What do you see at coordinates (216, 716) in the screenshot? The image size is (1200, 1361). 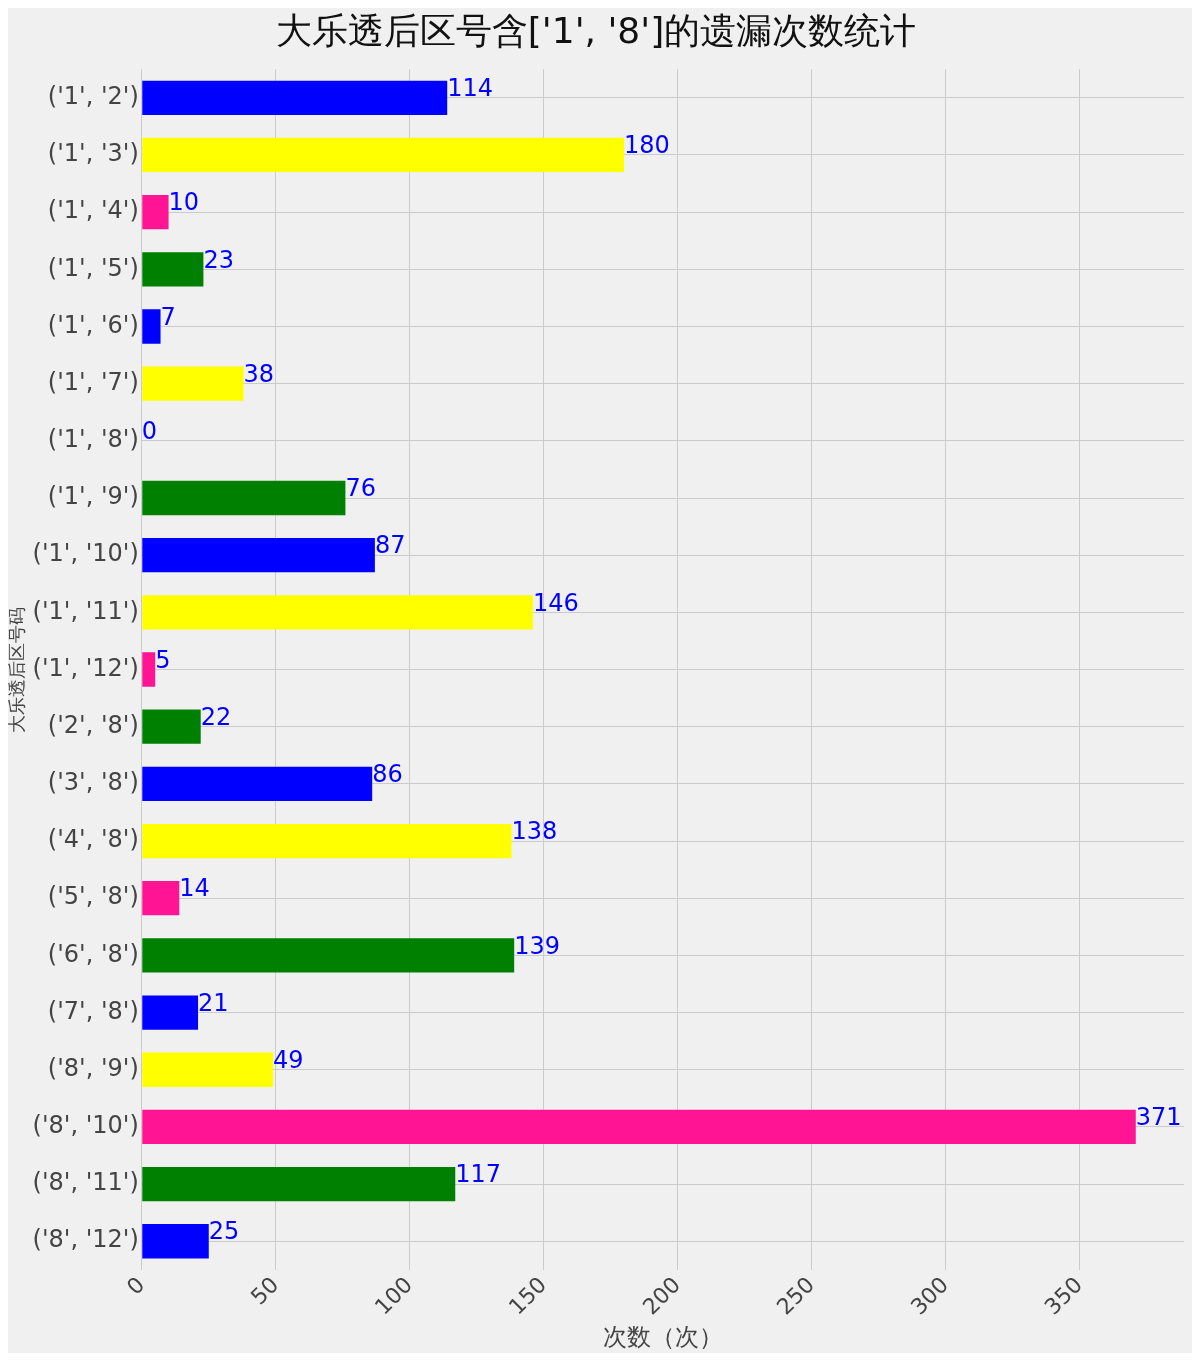 I see `data-label: 22` at bounding box center [216, 716].